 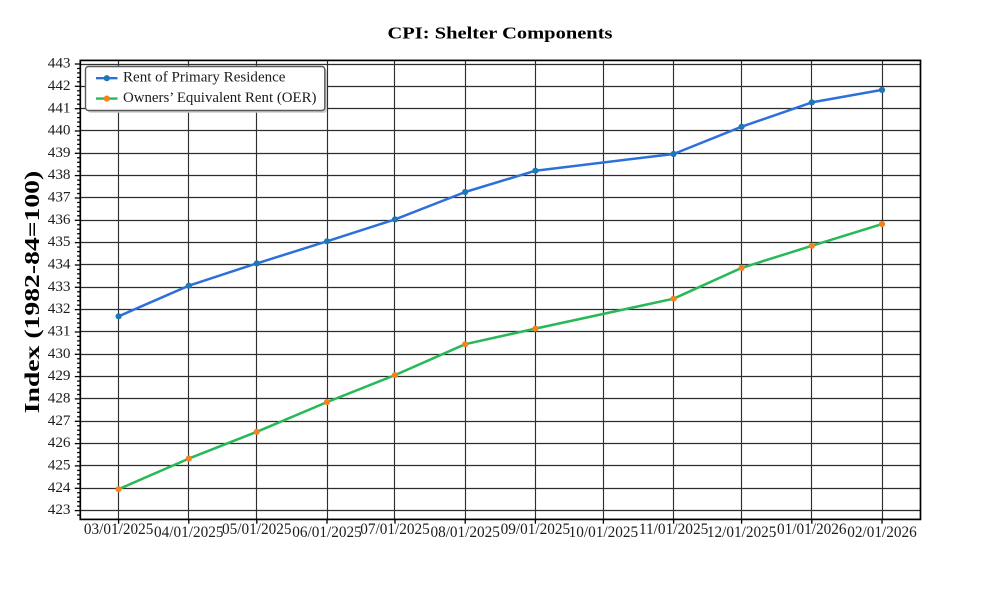 I want to click on svg-text: 10/01/2025, so click(x=604, y=532).